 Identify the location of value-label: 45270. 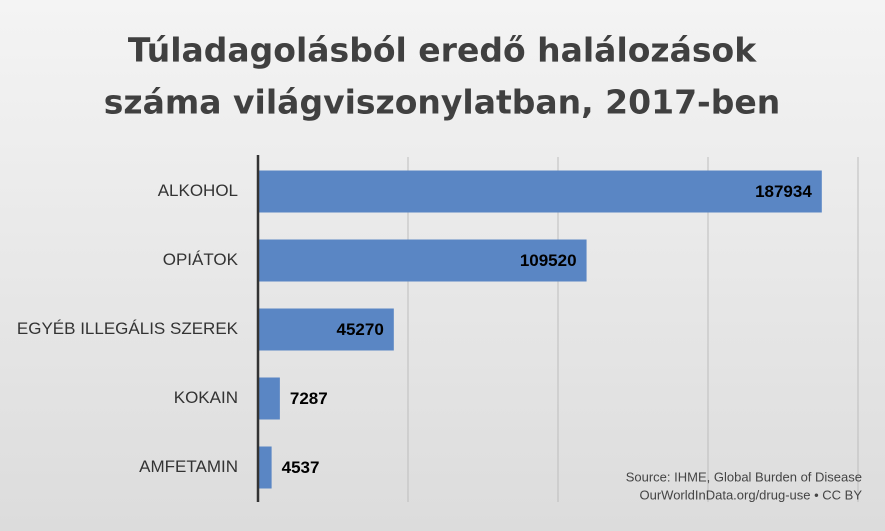
(360, 329).